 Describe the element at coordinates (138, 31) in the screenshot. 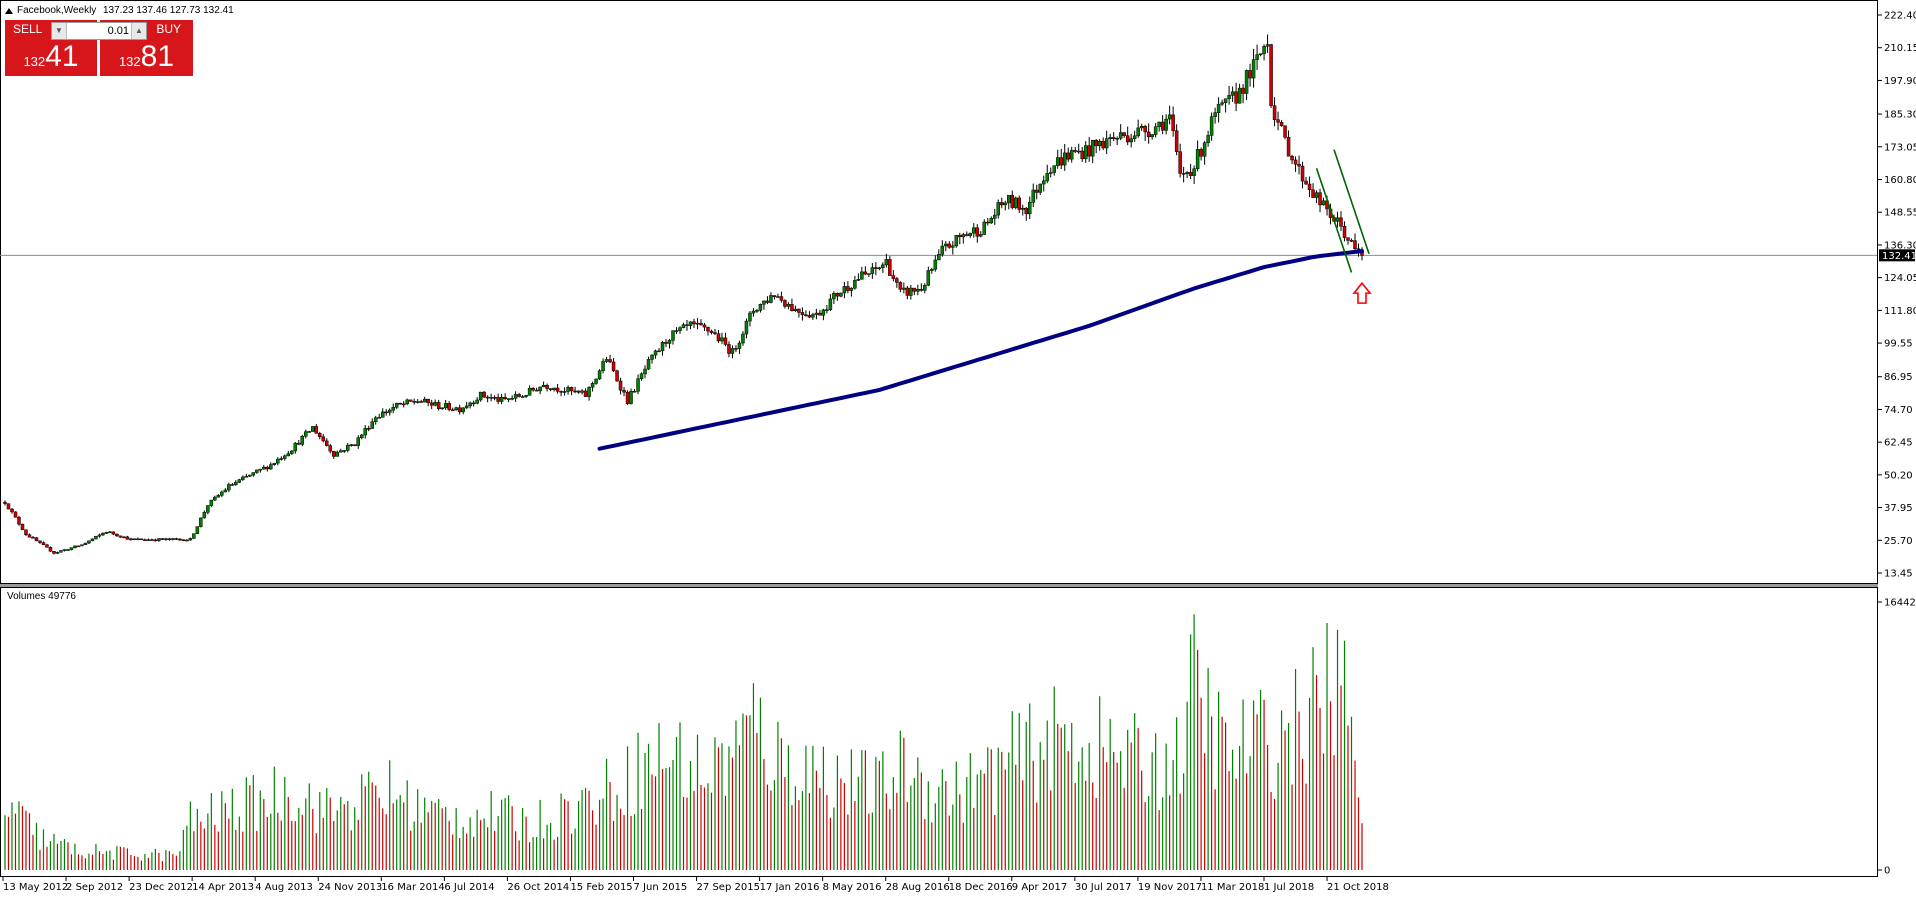

I see `lot-increase-button: ▲` at that location.